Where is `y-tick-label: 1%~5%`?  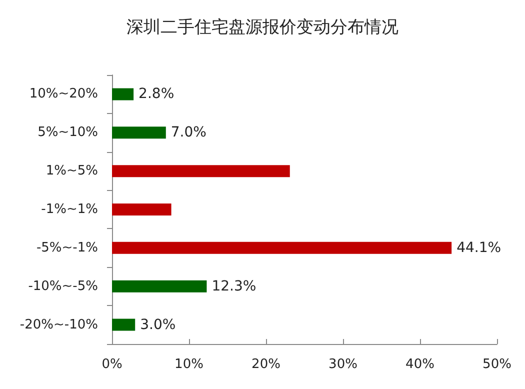 y-tick-label: 1%~5% is located at coordinates (72, 171).